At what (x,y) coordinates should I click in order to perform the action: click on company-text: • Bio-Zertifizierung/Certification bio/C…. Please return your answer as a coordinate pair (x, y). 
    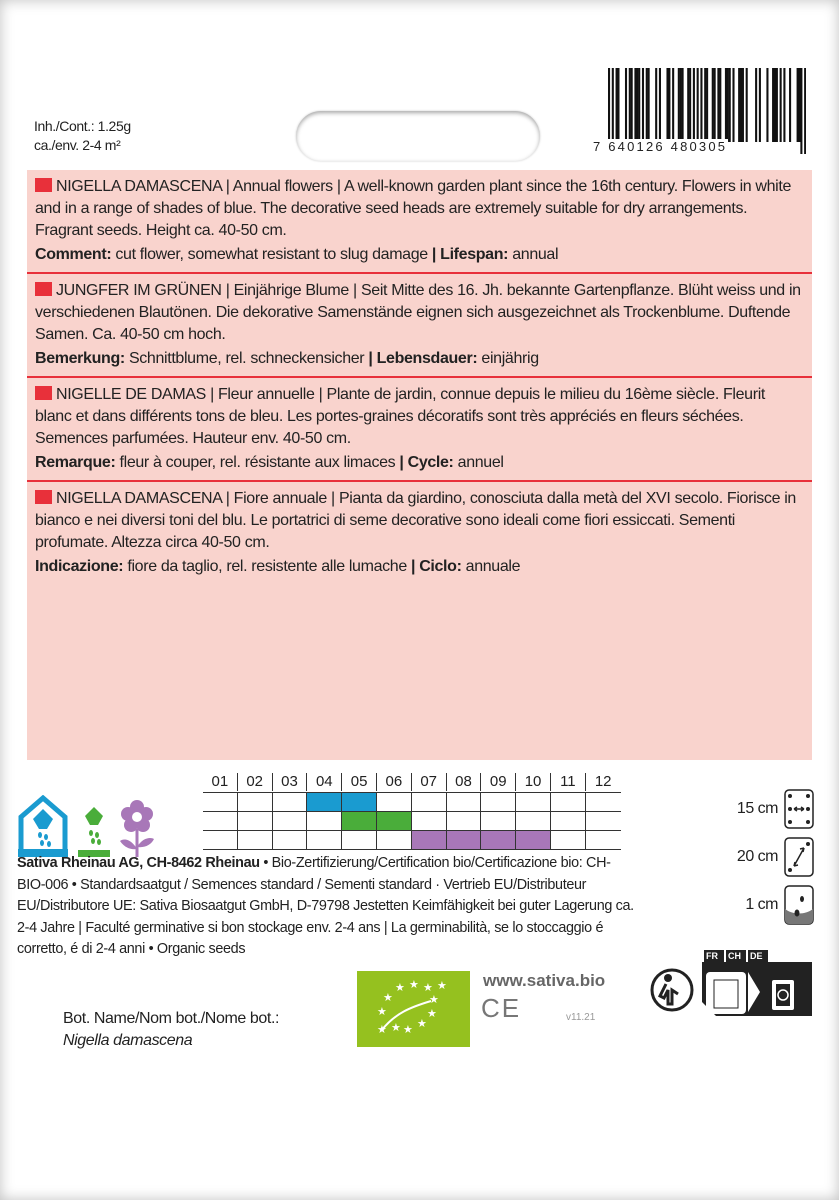
    Looking at the image, I should click on (325, 906).